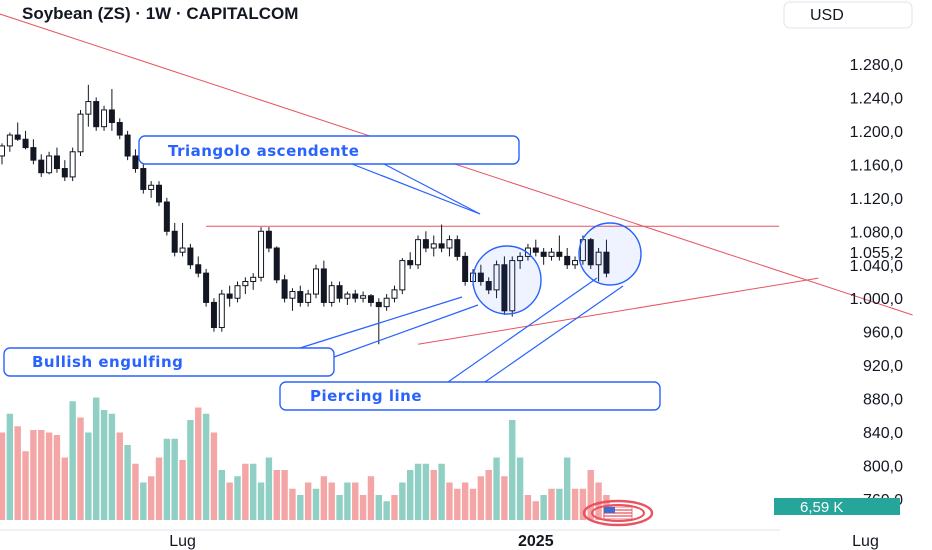  Describe the element at coordinates (821, 507) in the screenshot. I see `volume-badge-label: 6,59 K` at that location.